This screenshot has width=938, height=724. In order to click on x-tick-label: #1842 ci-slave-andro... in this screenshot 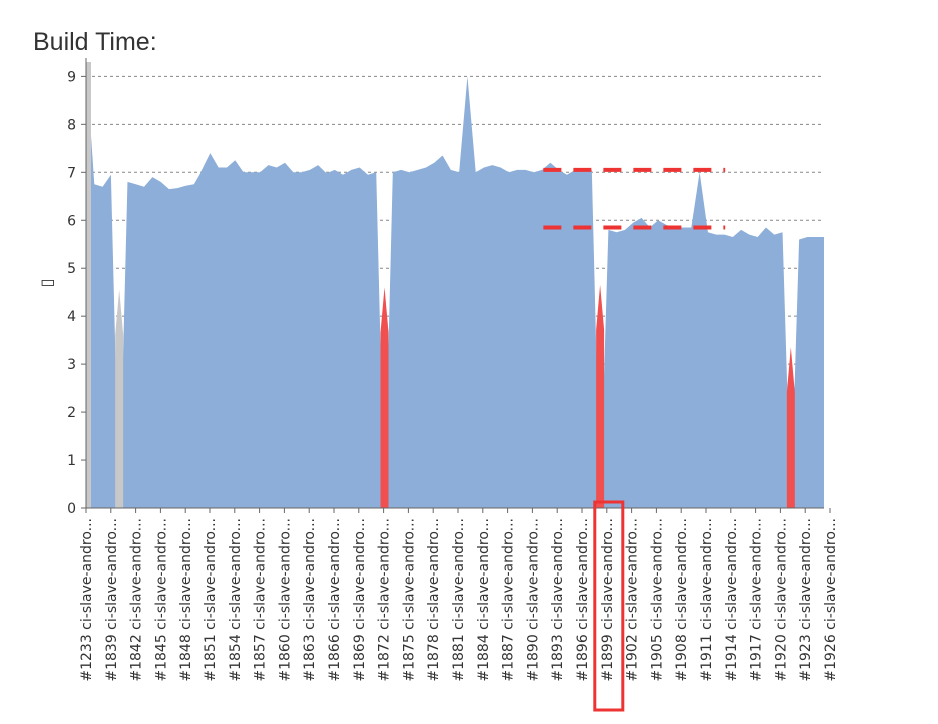, I will do `click(137, 600)`.